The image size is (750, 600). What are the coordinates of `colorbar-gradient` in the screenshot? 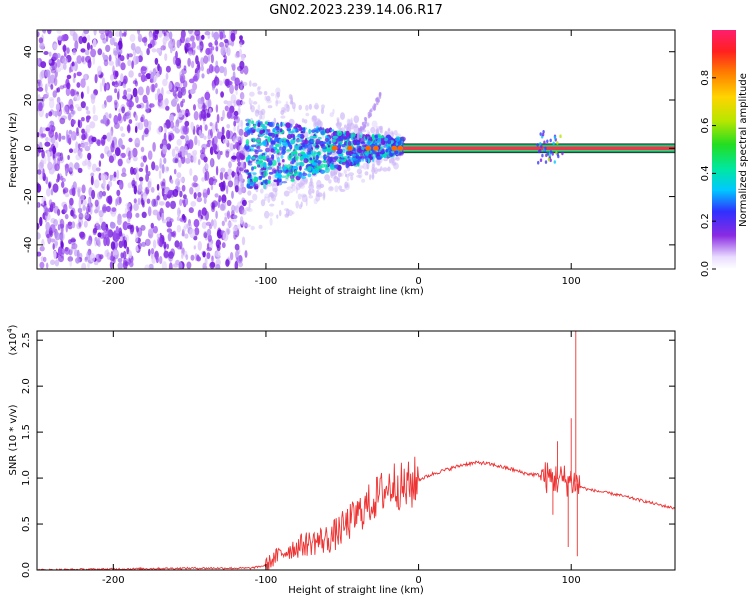 It's located at (724, 149).